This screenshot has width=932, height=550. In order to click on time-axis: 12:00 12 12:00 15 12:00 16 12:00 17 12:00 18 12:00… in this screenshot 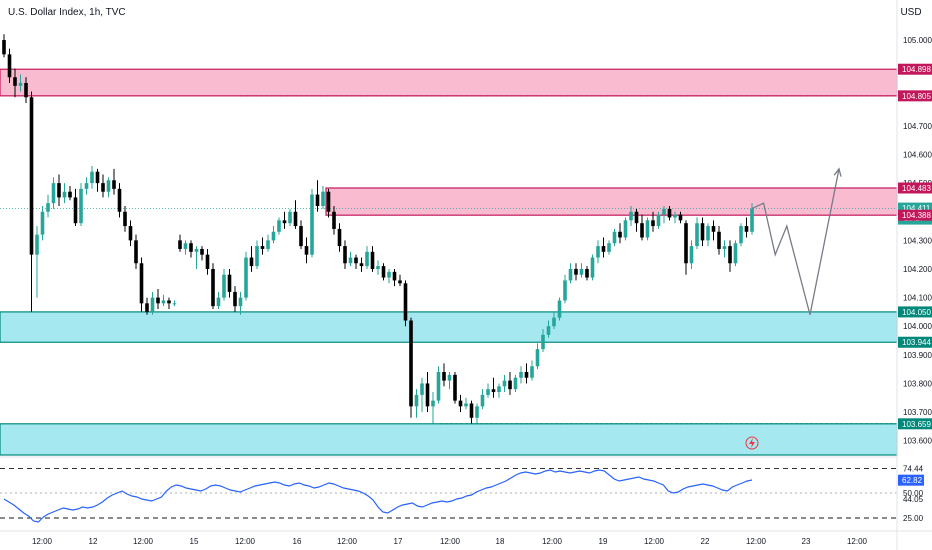, I will do `click(466, 538)`.